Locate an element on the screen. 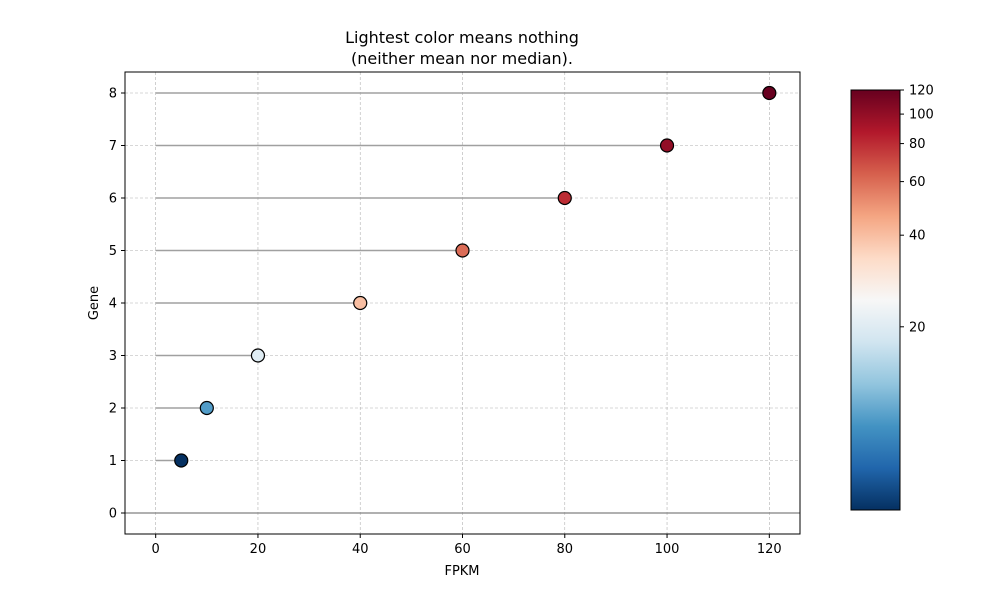  y-tick-label: 5 is located at coordinates (113, 251).